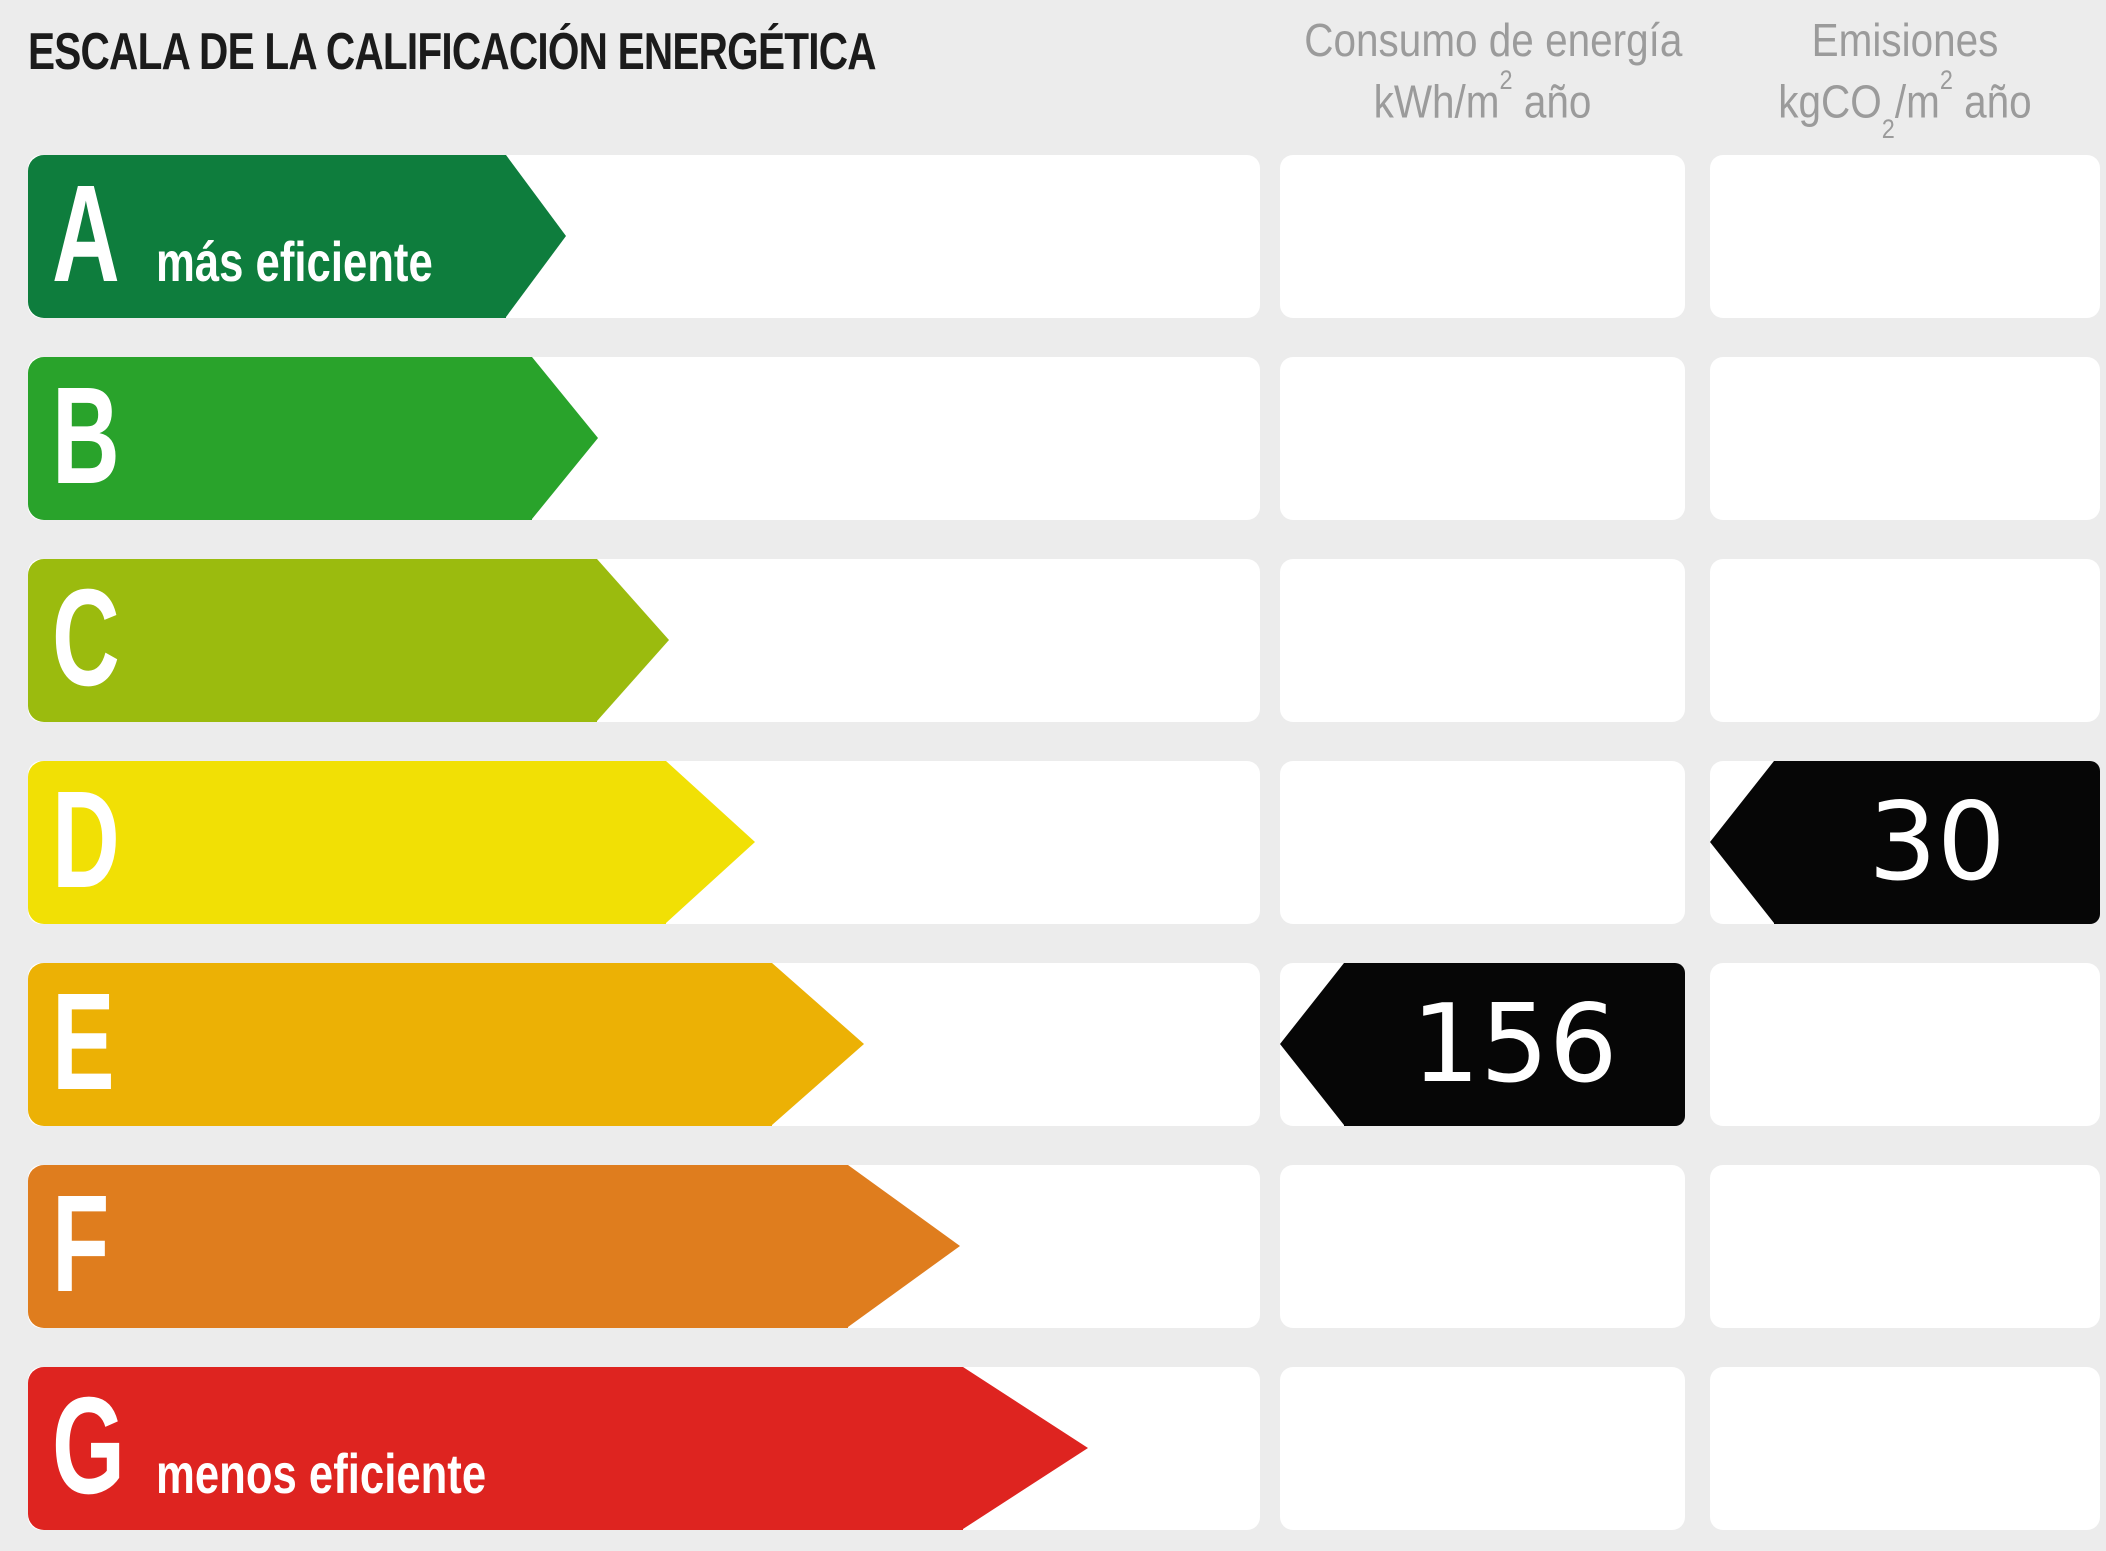 The image size is (2106, 1551). I want to click on consumo-value: 156, so click(1514, 1044).